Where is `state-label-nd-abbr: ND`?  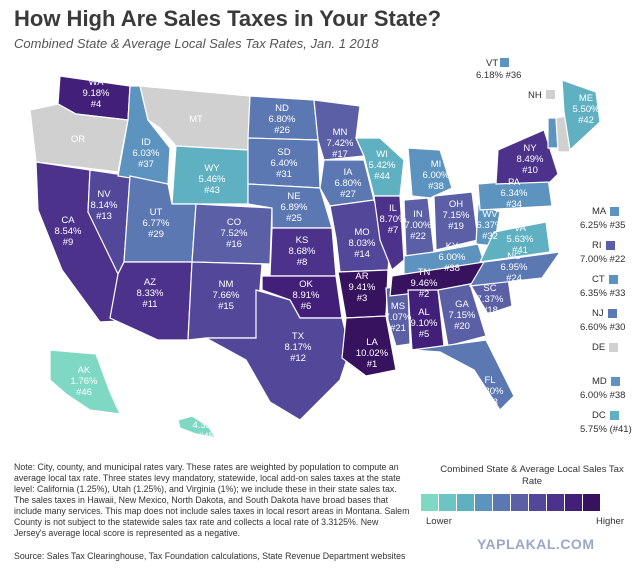 state-label-nd-abbr: ND is located at coordinates (282, 108).